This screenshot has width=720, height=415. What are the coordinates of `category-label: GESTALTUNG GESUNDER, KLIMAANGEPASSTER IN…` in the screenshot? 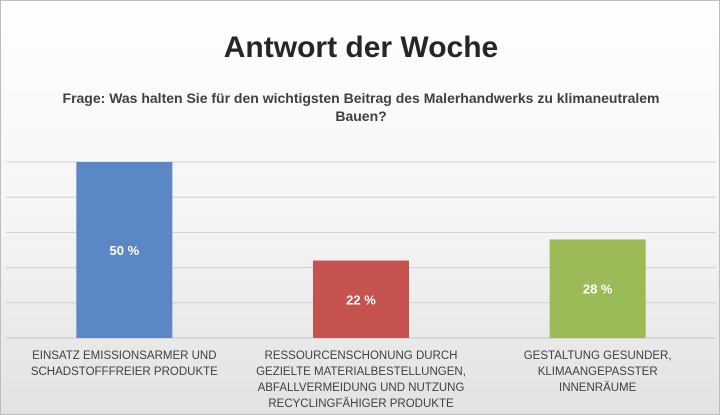 It's located at (597, 372).